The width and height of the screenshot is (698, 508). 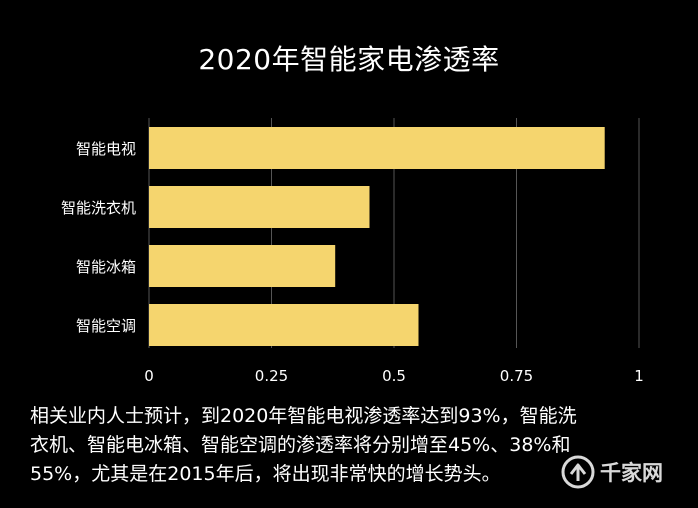 What do you see at coordinates (578, 472) in the screenshot?
I see `logo-icon` at bounding box center [578, 472].